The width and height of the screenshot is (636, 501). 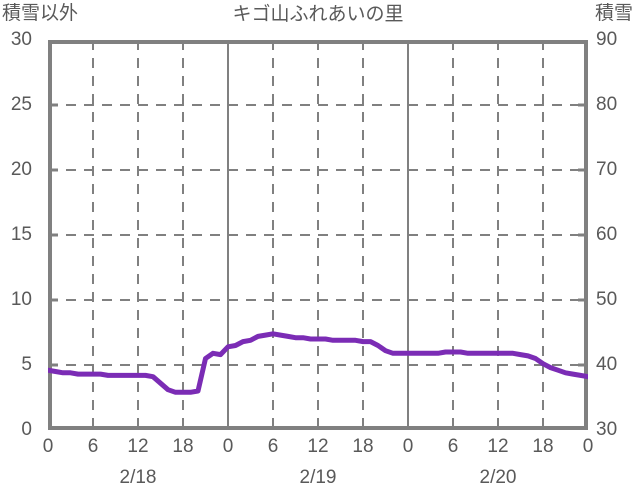 What do you see at coordinates (607, 104) in the screenshot?
I see `right-axis-tick-label: 80` at bounding box center [607, 104].